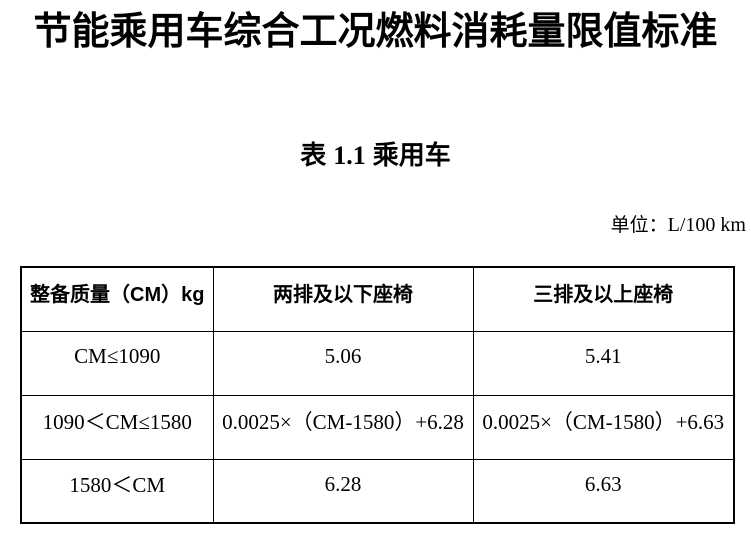  Describe the element at coordinates (603, 427) in the screenshot. I see `table-cell-limit-three-rows: 0.0025×（CM-1580）+6.63` at that location.